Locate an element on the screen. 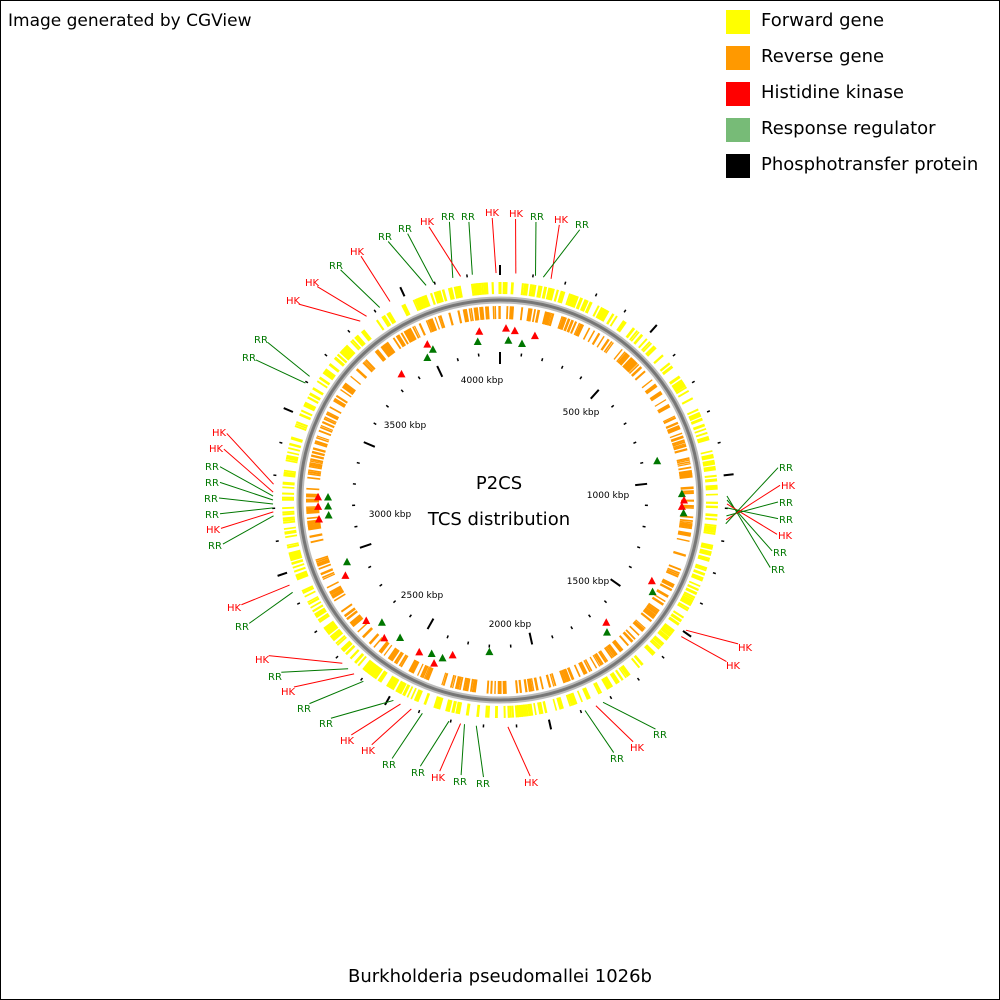  legend-label-reverse-gene: Reverse gene is located at coordinates (823, 56).